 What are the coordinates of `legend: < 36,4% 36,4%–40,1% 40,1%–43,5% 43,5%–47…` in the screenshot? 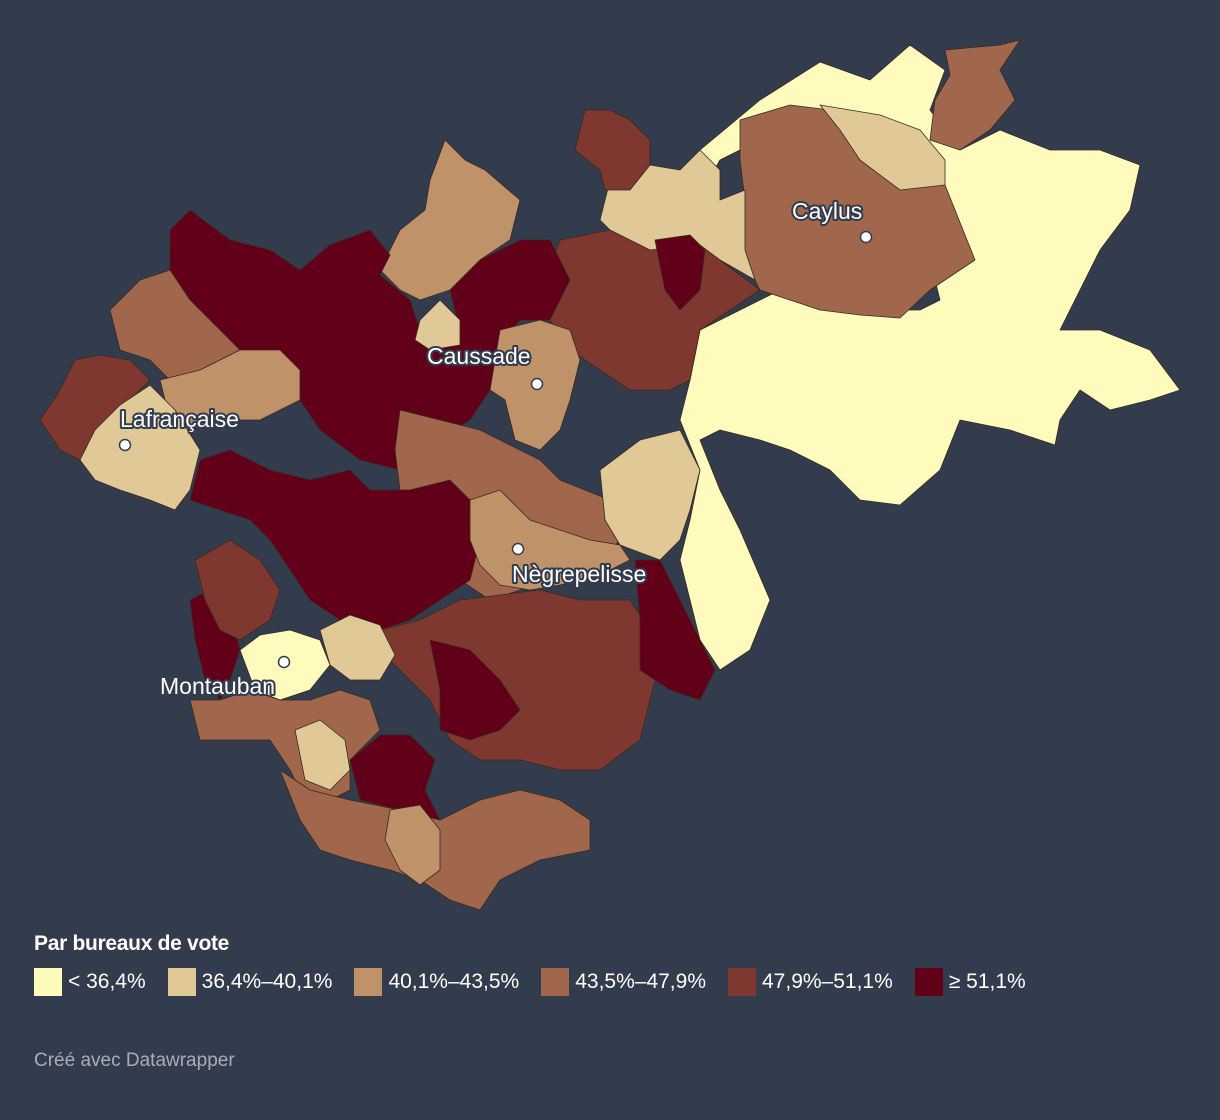 It's located at (541, 982).